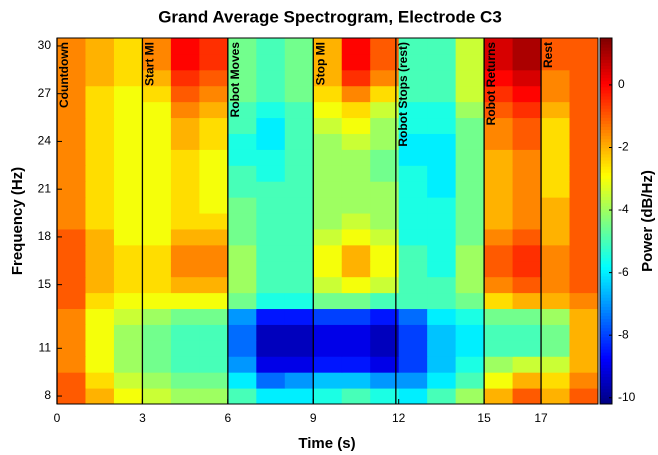  What do you see at coordinates (621, 84) in the screenshot?
I see `colorbar-tick-label: 0` at bounding box center [621, 84].